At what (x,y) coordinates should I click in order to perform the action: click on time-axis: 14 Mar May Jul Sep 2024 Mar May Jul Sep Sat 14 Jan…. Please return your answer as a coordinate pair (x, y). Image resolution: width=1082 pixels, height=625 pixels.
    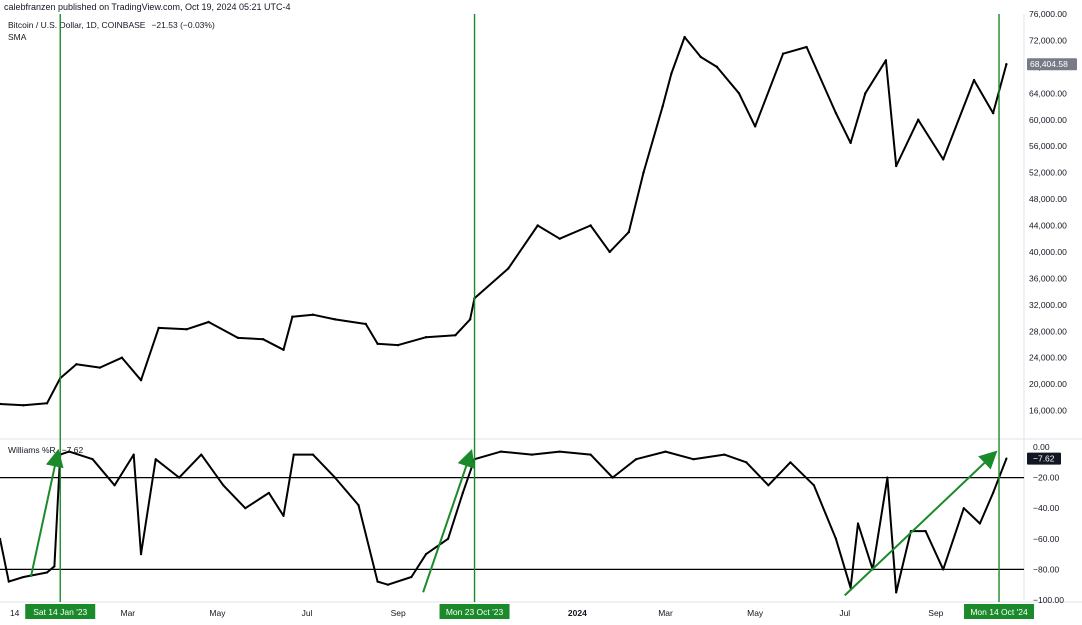
    Looking at the image, I should click on (522, 611).